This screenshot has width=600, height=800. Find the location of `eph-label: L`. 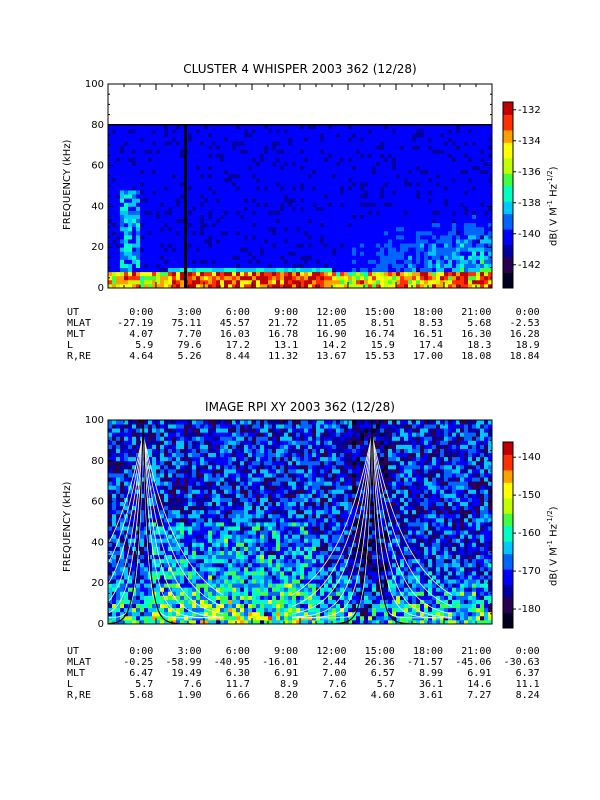

eph-label: L is located at coordinates (70, 345).